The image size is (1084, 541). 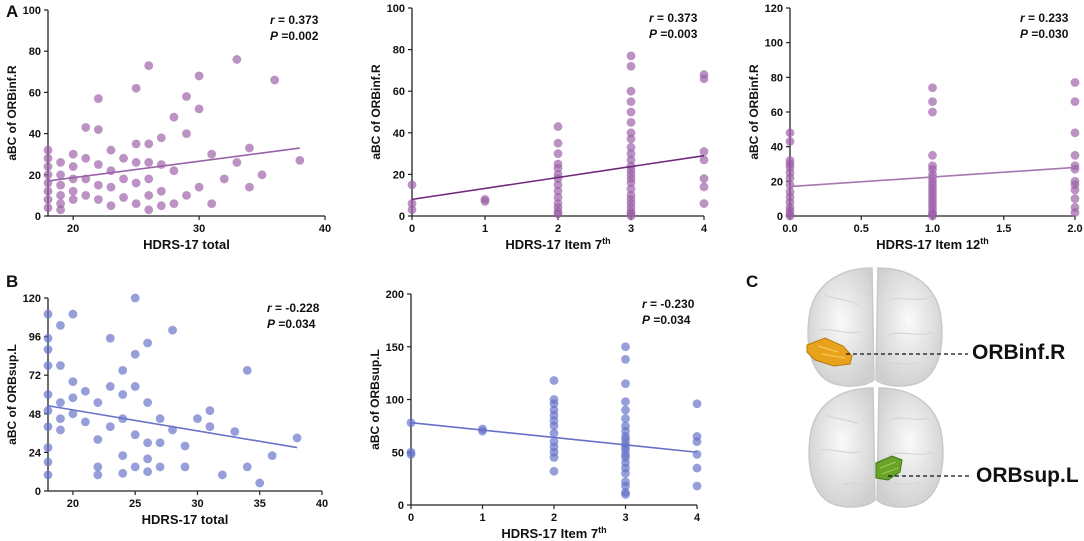 I want to click on y-tick-label: 60, so click(x=777, y=113).